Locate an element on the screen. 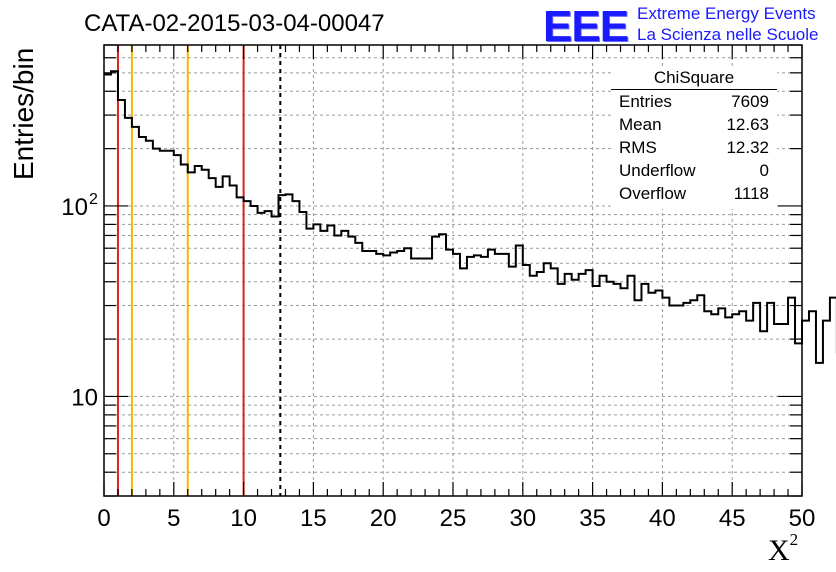  x-tick-label: 15 is located at coordinates (313, 518).